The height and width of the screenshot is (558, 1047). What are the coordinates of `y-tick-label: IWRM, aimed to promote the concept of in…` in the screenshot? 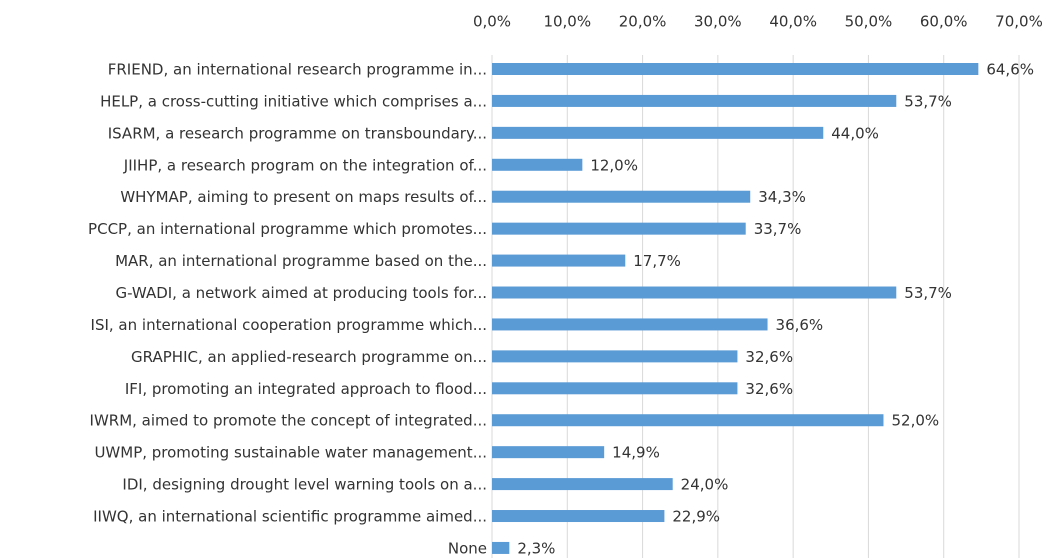 It's located at (288, 421).